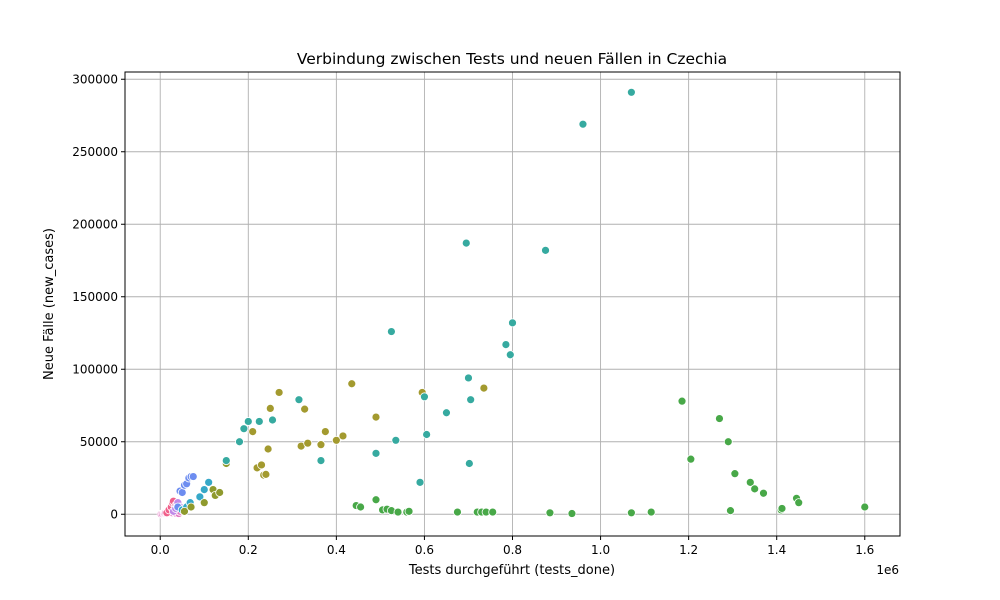 The image size is (1000, 600). I want to click on y-tick-label: 100000, so click(95, 369).